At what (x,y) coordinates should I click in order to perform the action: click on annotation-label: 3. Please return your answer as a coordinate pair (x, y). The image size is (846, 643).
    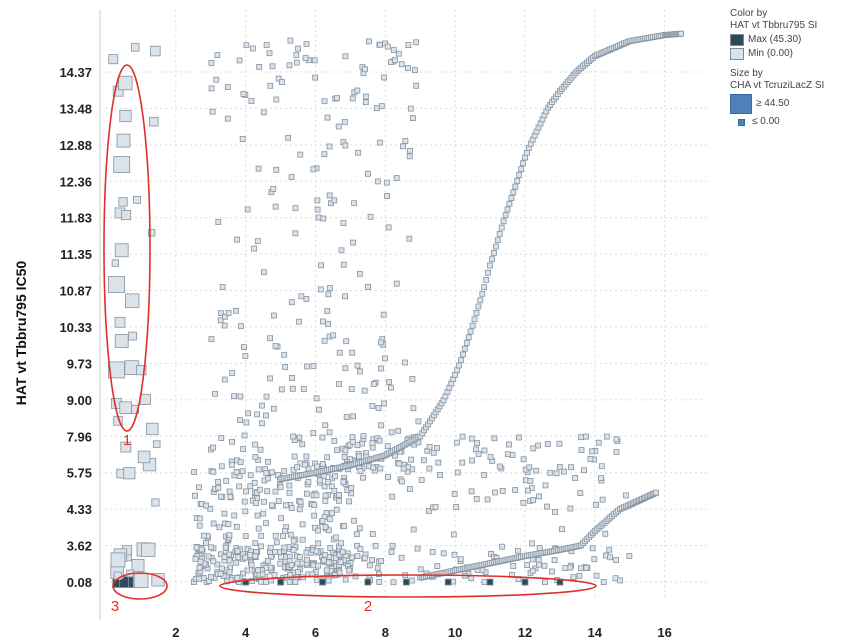
    Looking at the image, I should click on (115, 606).